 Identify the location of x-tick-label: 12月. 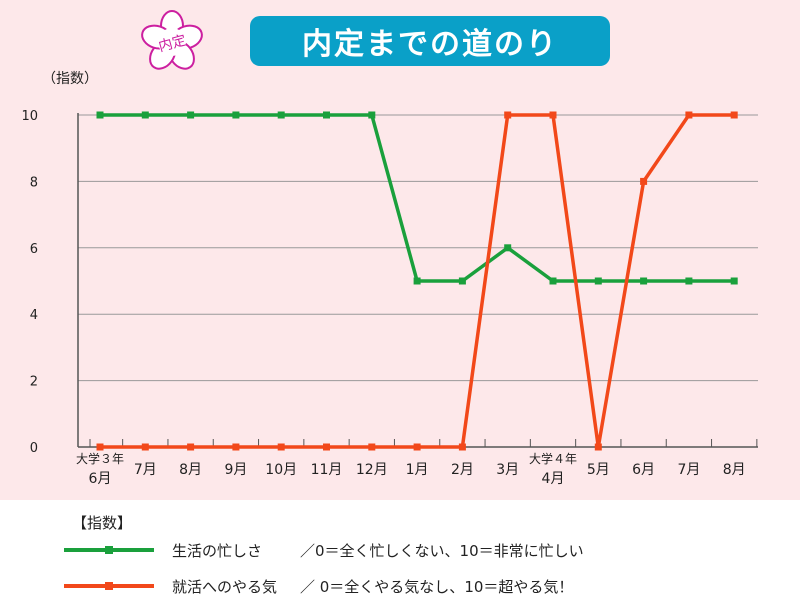
(372, 470).